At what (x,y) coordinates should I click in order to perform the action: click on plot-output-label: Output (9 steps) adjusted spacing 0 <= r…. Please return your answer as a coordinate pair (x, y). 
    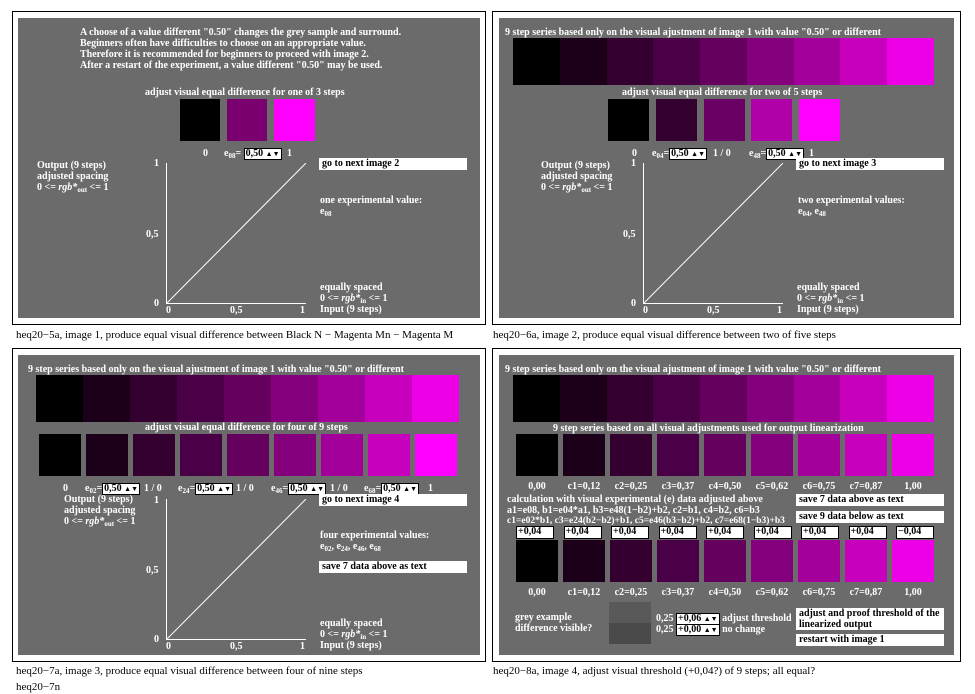
    Looking at the image, I should click on (577, 177).